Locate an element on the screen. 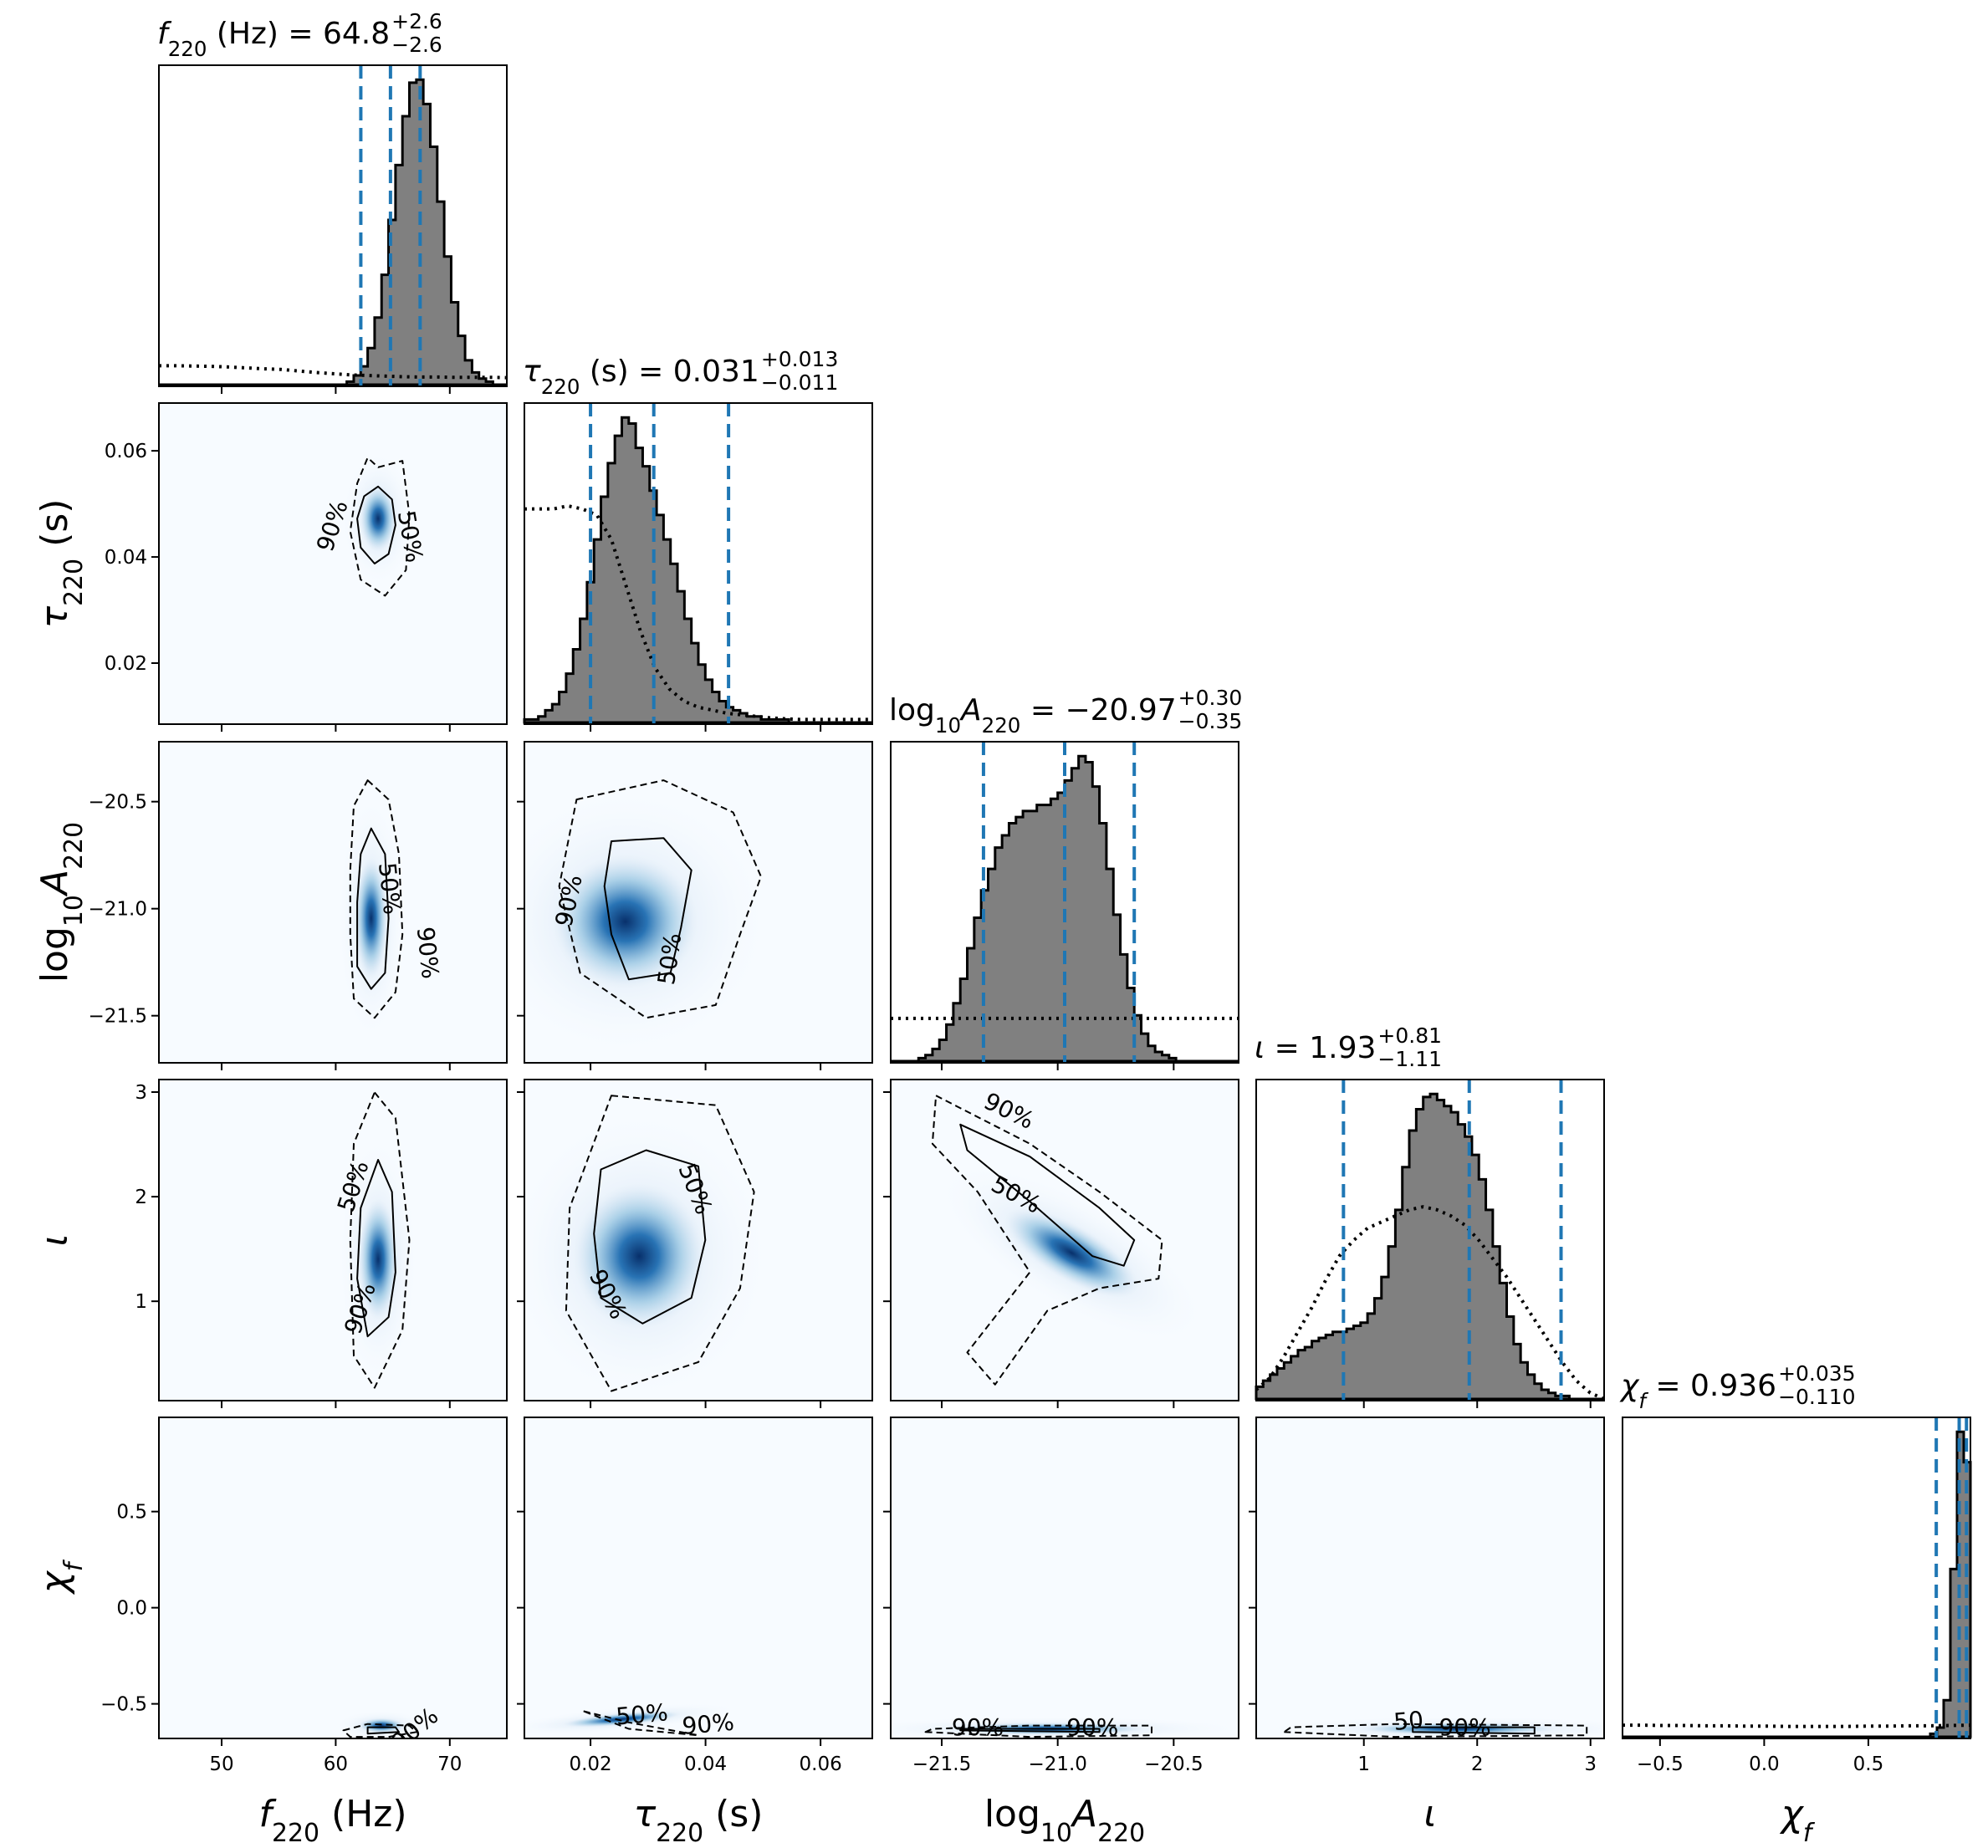 Image resolution: width=1988 pixels, height=1848 pixels. histogram-logA is located at coordinates (1065, 908).